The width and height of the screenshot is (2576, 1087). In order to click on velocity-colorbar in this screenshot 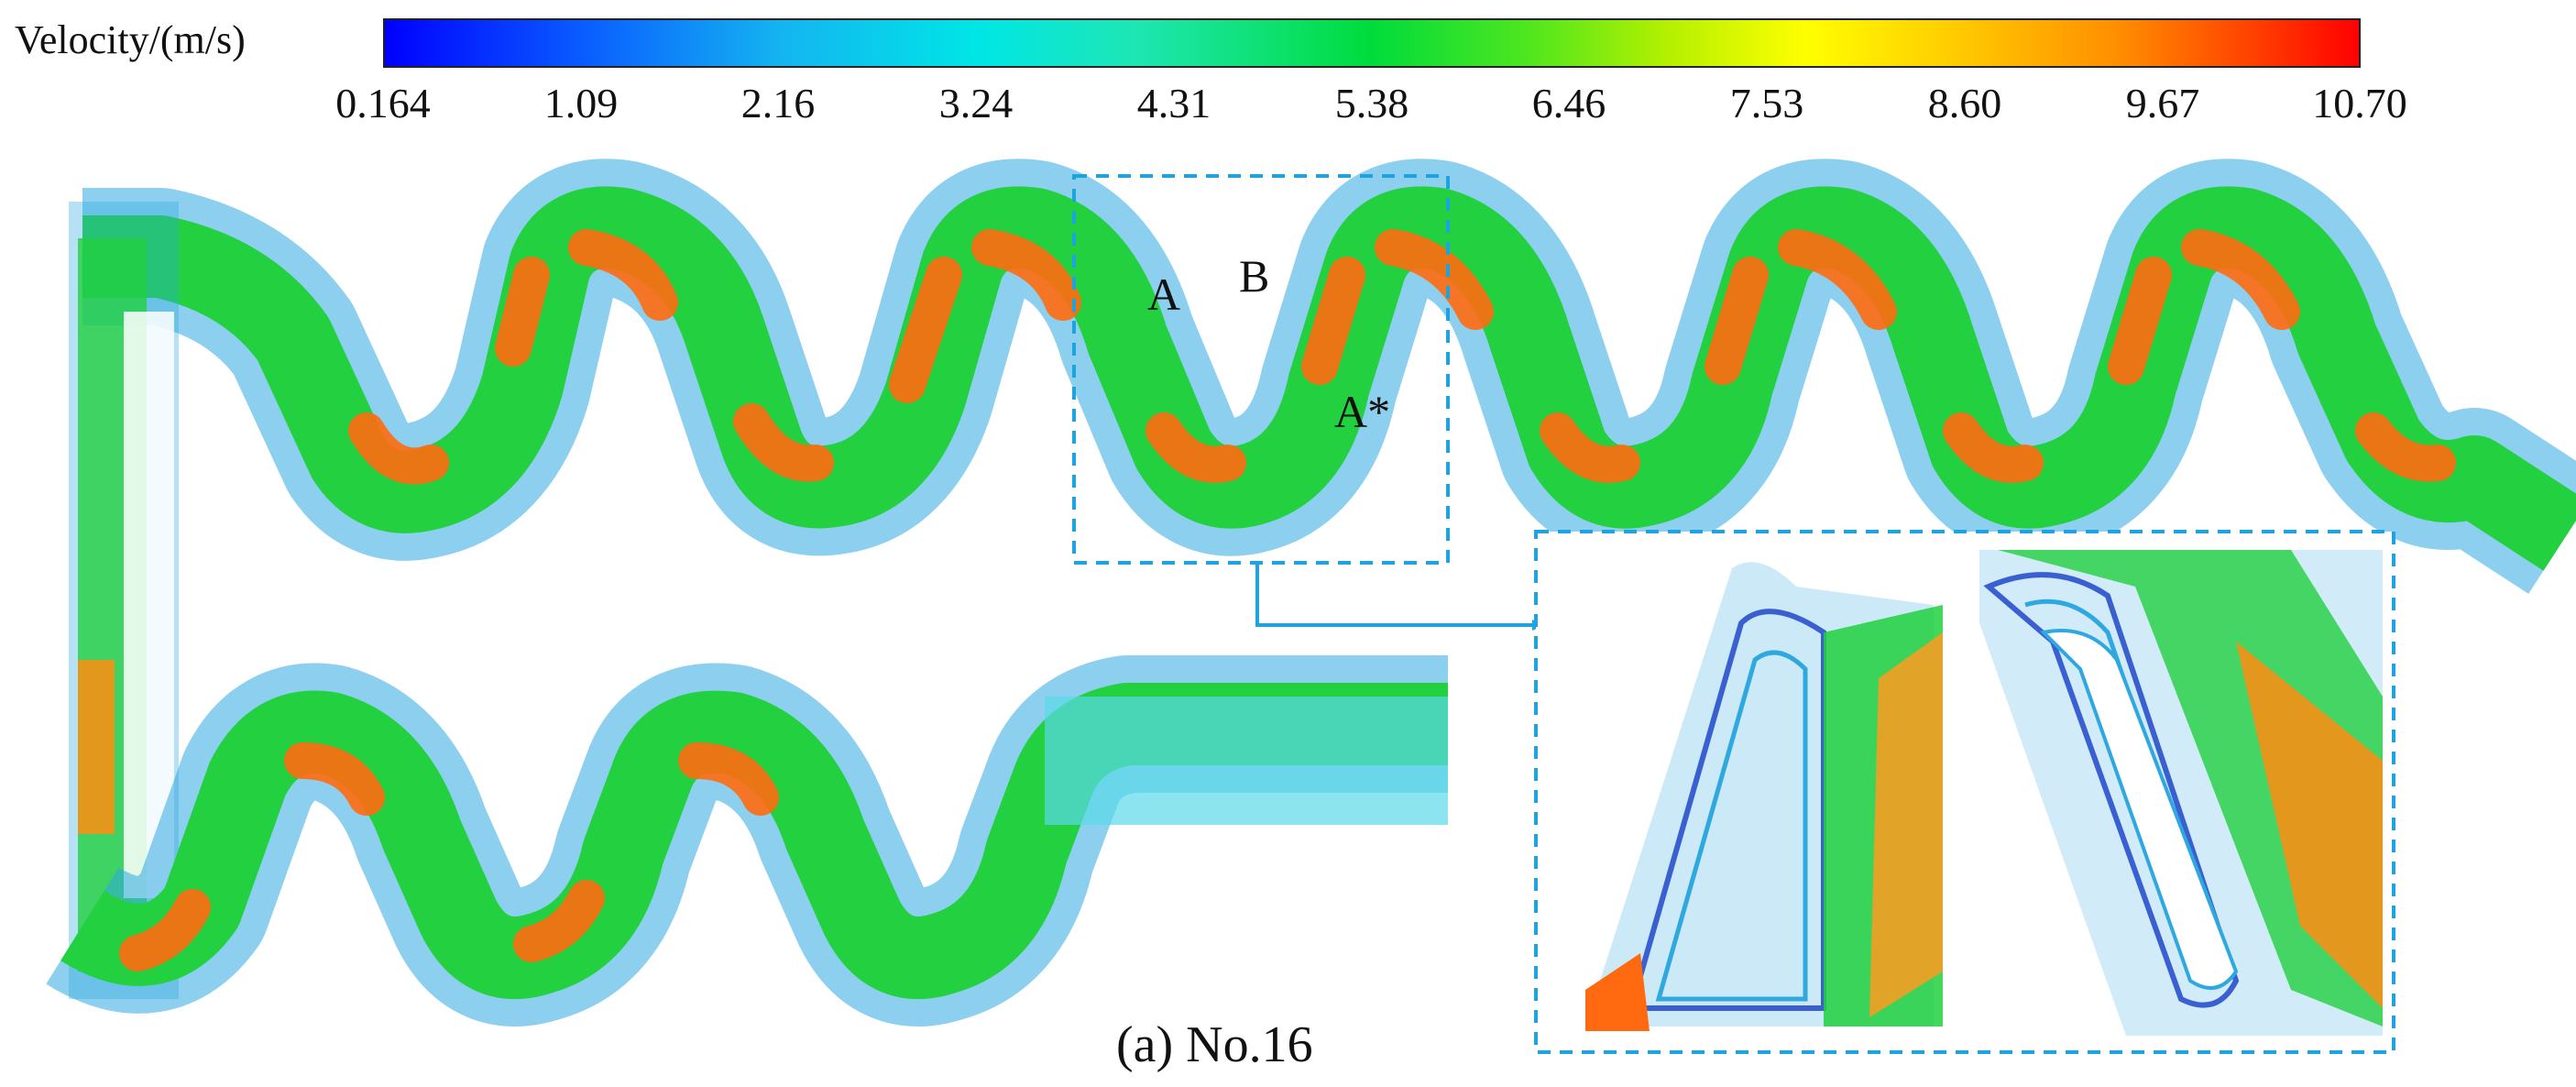, I will do `click(1372, 43)`.